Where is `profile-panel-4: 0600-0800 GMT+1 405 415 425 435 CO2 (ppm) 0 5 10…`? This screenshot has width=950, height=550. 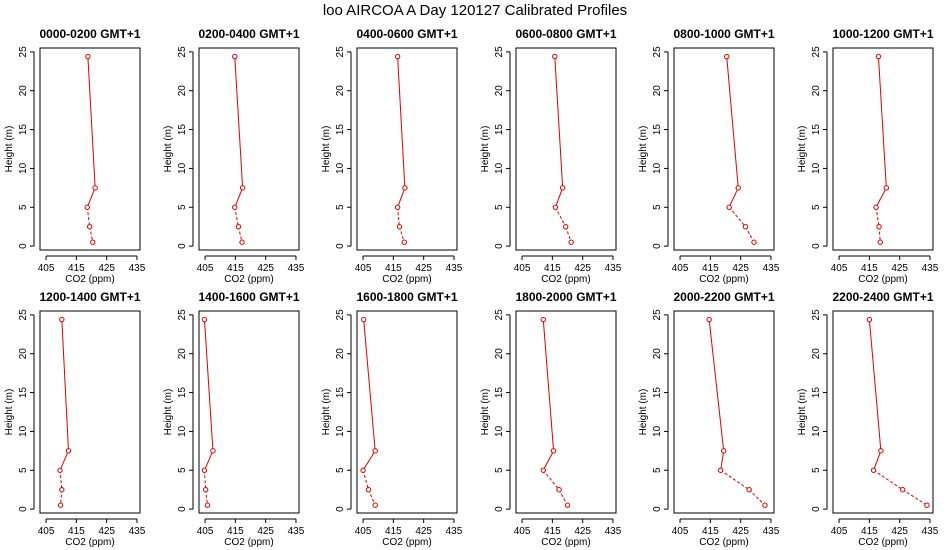
profile-panel-4: 0600-0800 GMT+1 405 415 425 435 CO2 (ppm) 0 5 10… is located at coordinates (551, 156).